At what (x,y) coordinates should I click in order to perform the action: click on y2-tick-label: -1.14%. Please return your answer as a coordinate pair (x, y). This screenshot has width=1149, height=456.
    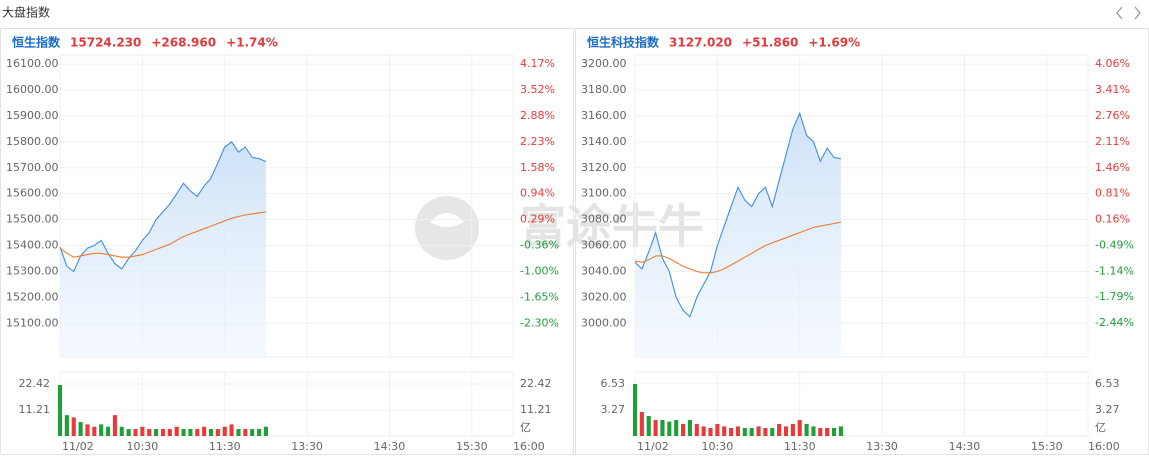
    Looking at the image, I should click on (1114, 270).